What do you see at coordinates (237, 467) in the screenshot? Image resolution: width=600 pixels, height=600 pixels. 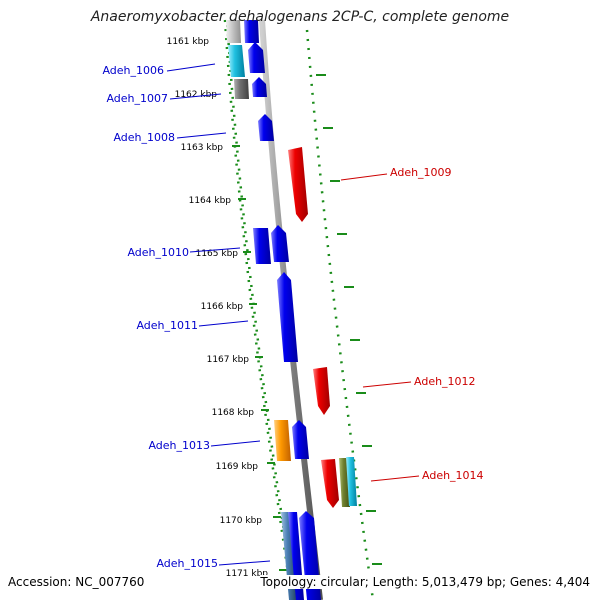 I see `scale-label: 1169 kbp` at bounding box center [237, 467].